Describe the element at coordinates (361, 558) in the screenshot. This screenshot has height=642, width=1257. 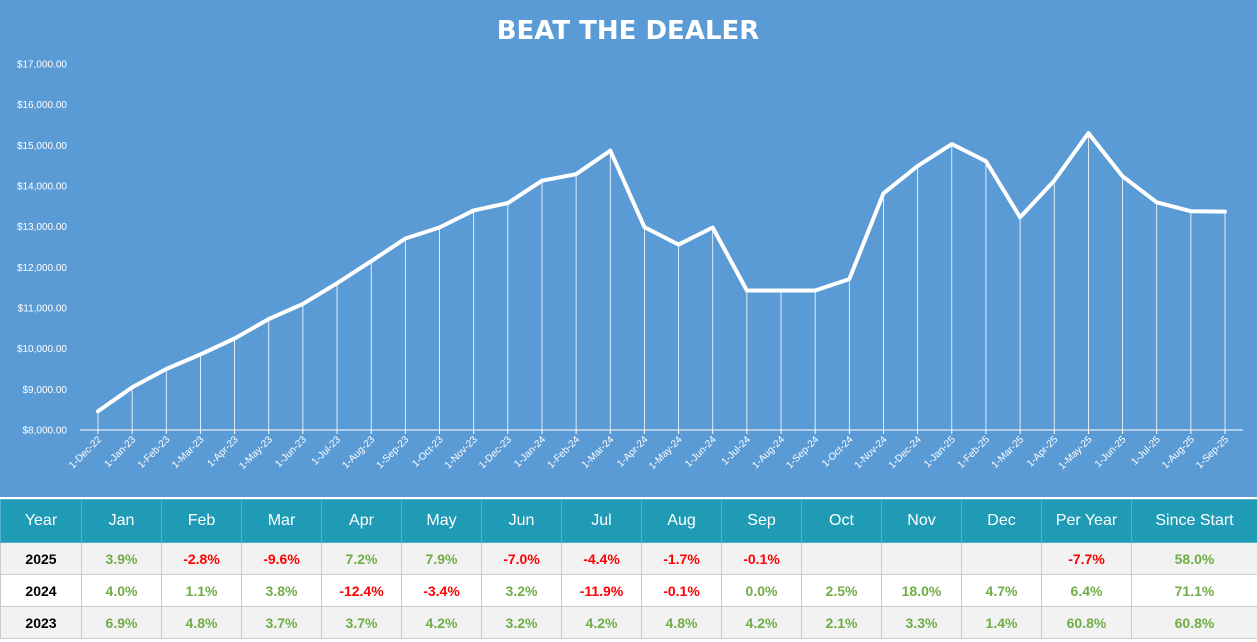
I see `return-cell: 7.2%` at that location.